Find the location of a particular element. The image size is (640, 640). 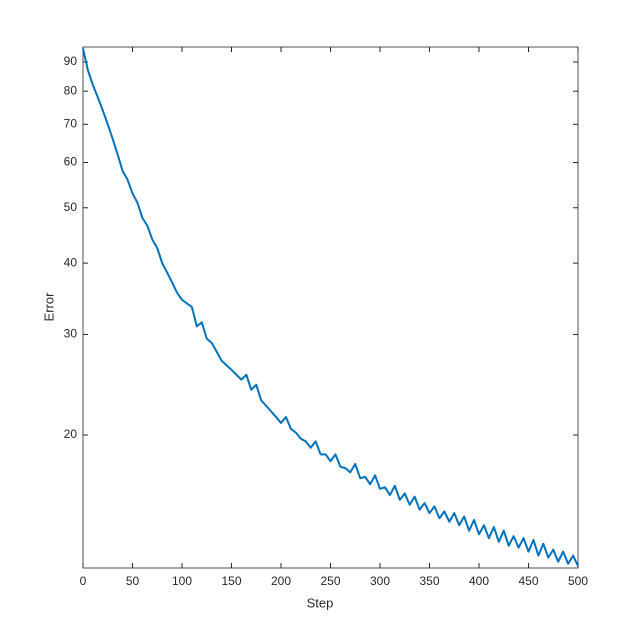

y-tick-label: 90 is located at coordinates (71, 61).